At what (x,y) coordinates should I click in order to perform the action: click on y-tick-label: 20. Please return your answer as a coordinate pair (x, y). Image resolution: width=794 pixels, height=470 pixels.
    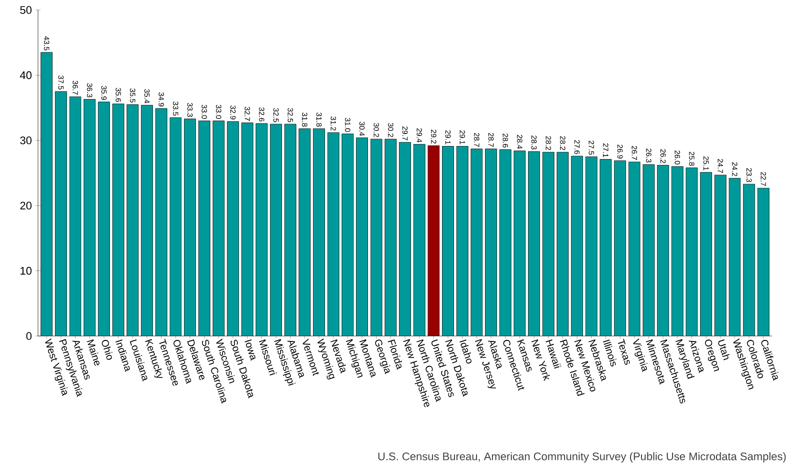
    Looking at the image, I should click on (26, 206).